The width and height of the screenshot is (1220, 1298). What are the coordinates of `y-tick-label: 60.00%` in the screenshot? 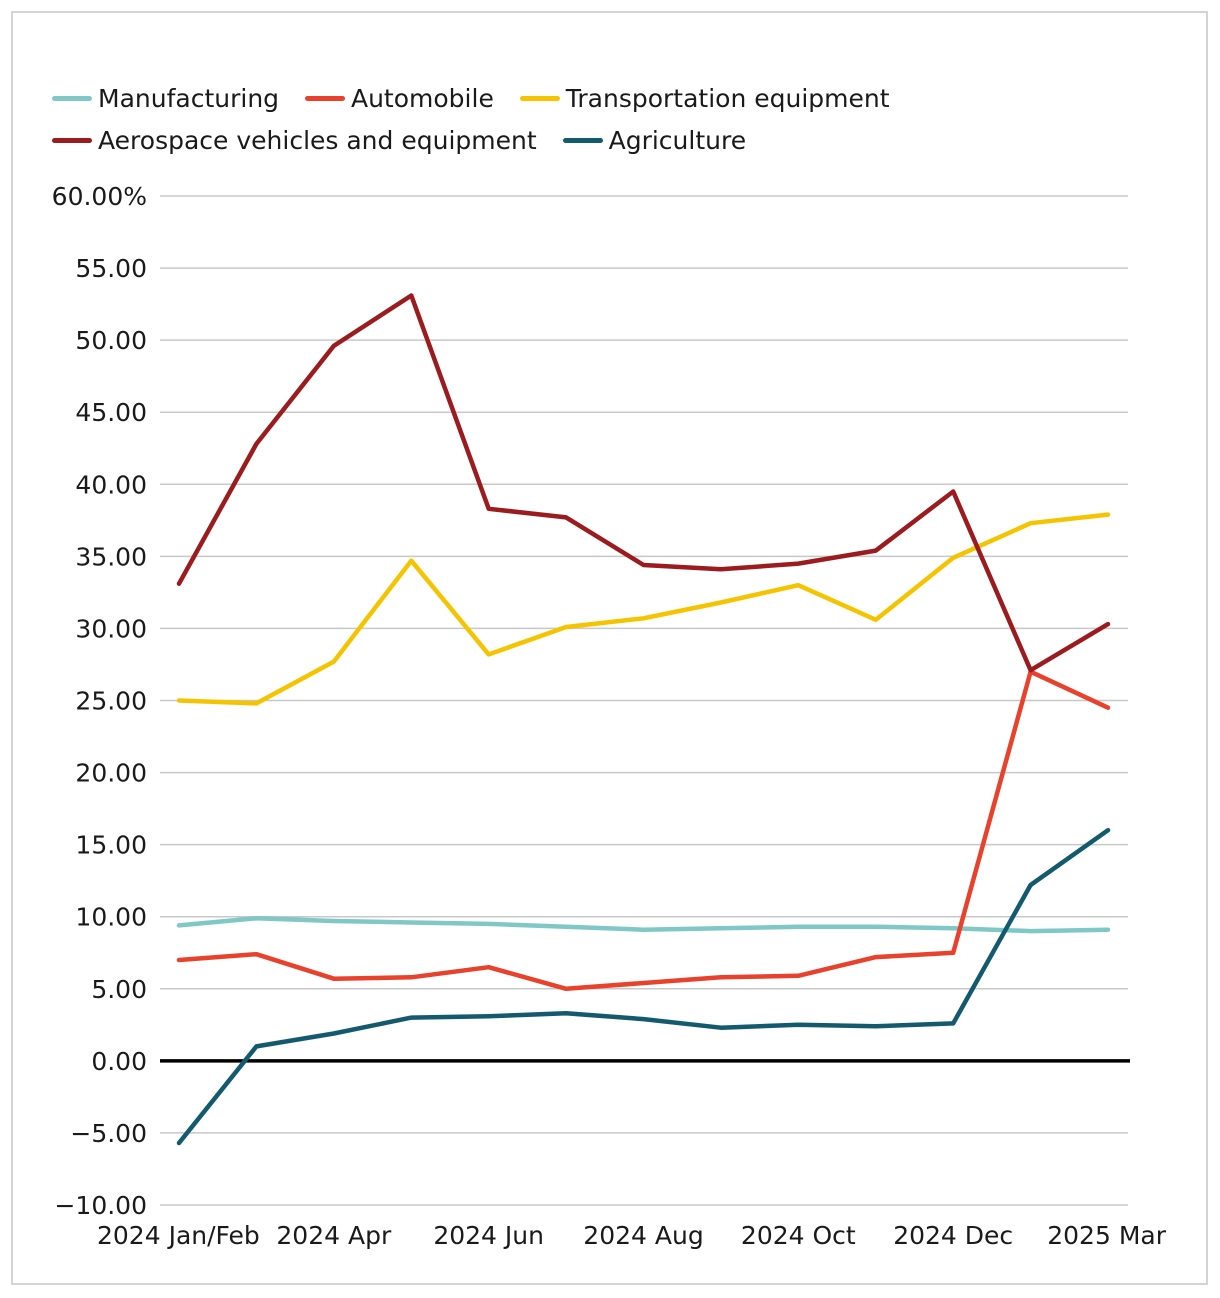 It's located at (99, 196).